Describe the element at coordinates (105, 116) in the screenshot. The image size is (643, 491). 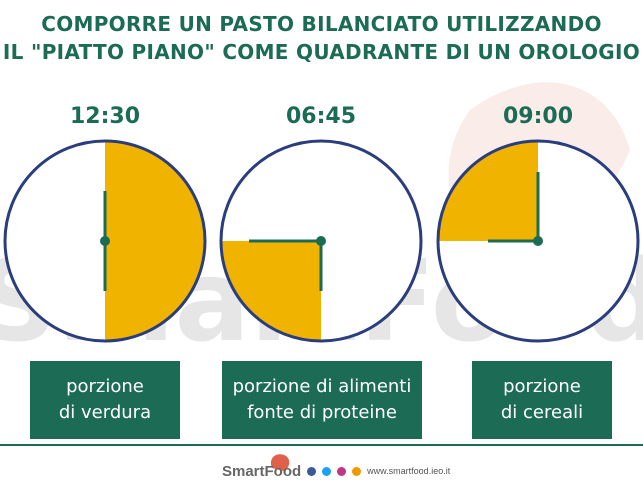
I see `clock-time-1: 12:30` at that location.